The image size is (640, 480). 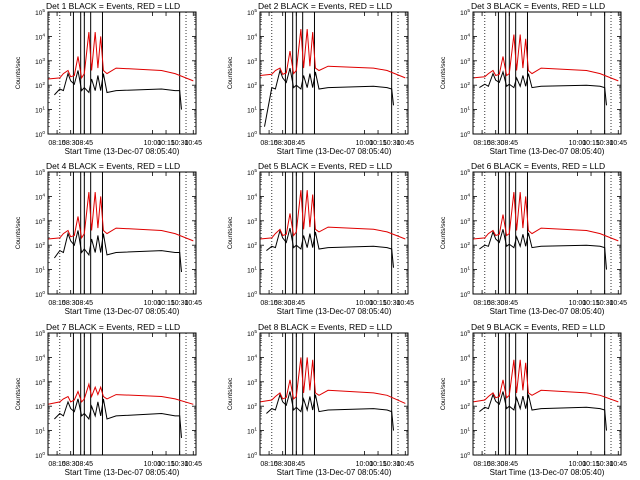 I want to click on panel-title: Det 6 BLACK = Events, RED = LLD, so click(x=538, y=166).